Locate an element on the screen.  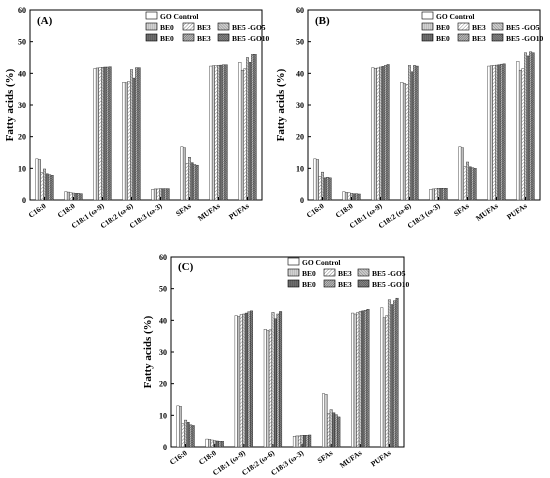
bar-c18-1-9-s6 is located at coordinates (110, 133).